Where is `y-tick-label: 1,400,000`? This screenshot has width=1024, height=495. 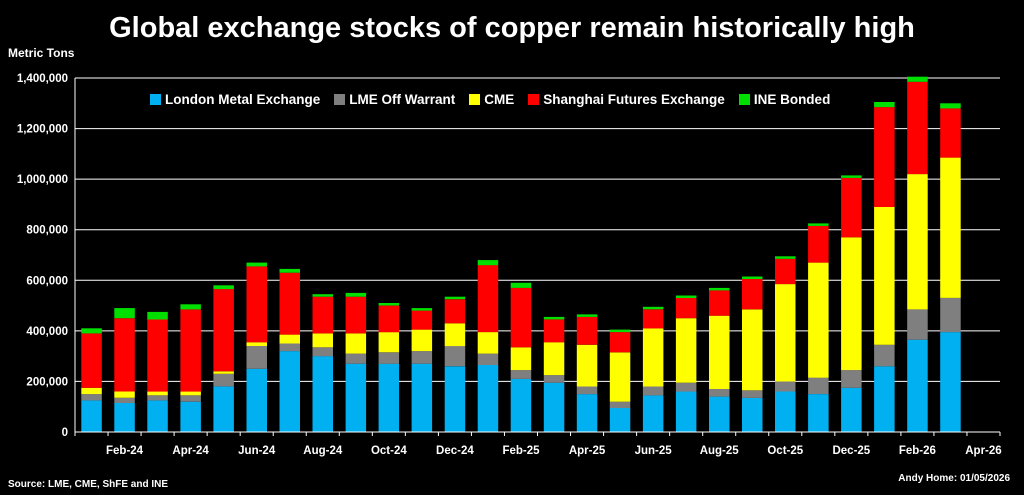 y-tick-label: 1,400,000 is located at coordinates (42, 79).